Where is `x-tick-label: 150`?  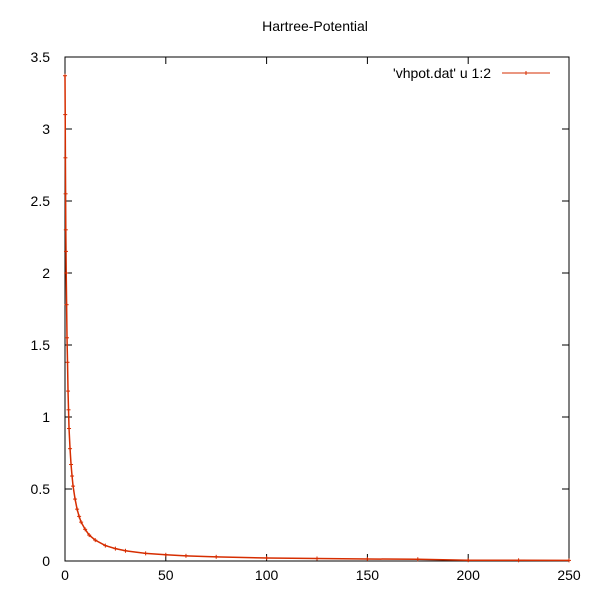
x-tick-label: 150 is located at coordinates (368, 575).